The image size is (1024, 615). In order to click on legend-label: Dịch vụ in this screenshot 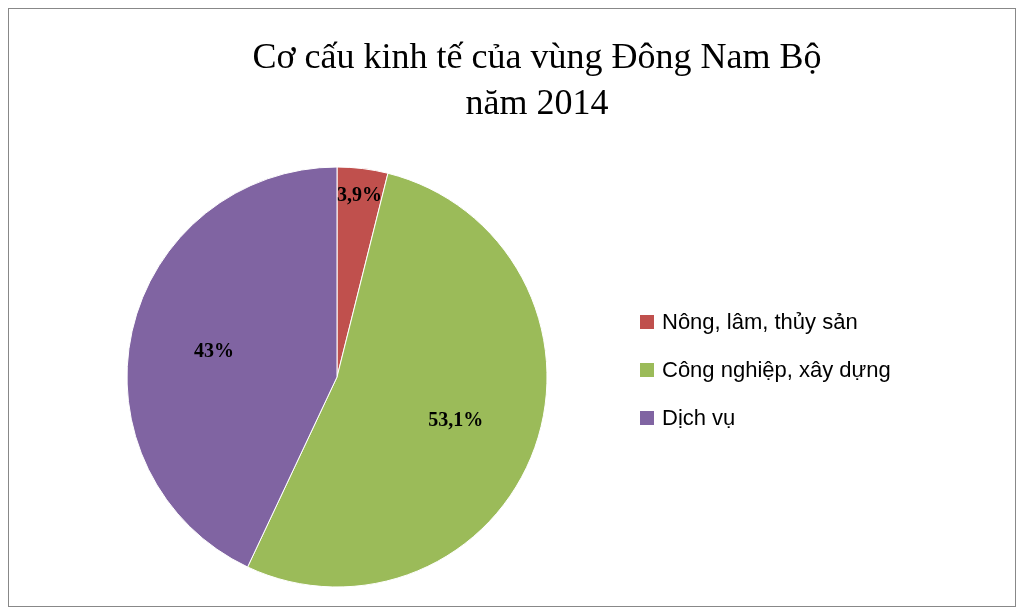, I will do `click(699, 418)`.